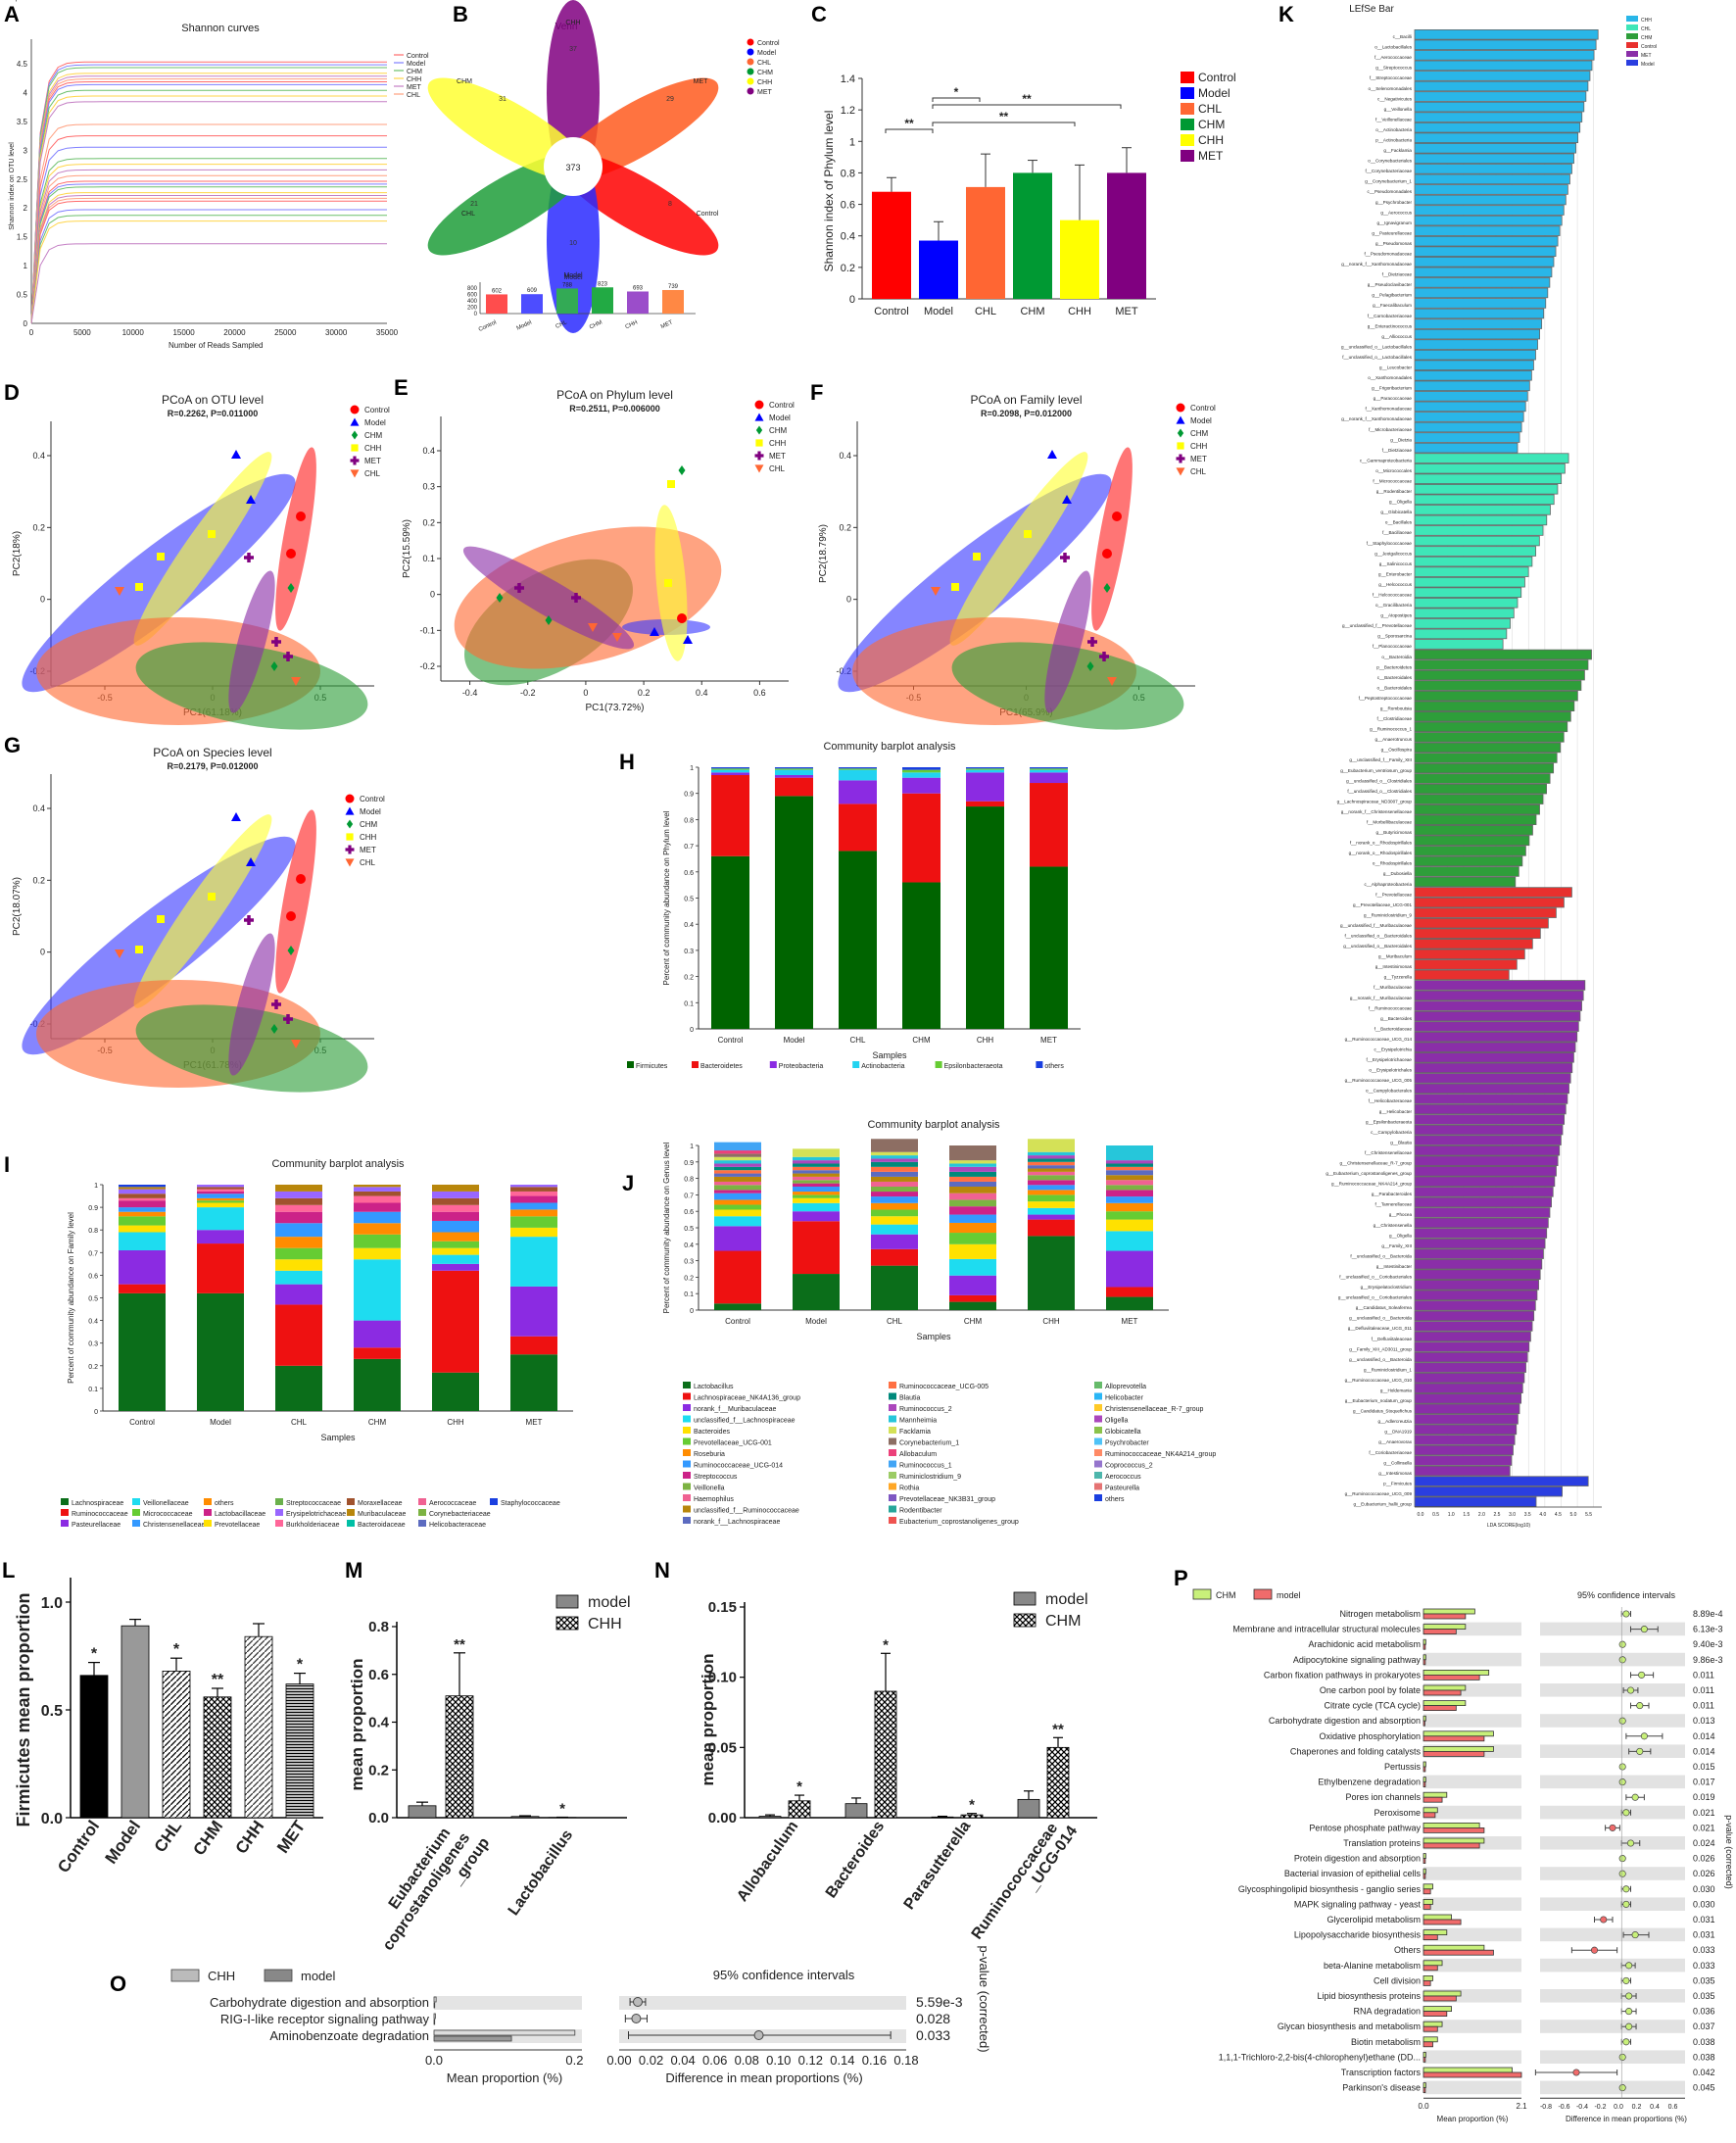  Describe the element at coordinates (905, 2060) in the screenshot. I see `tick-label: 0.18` at that location.